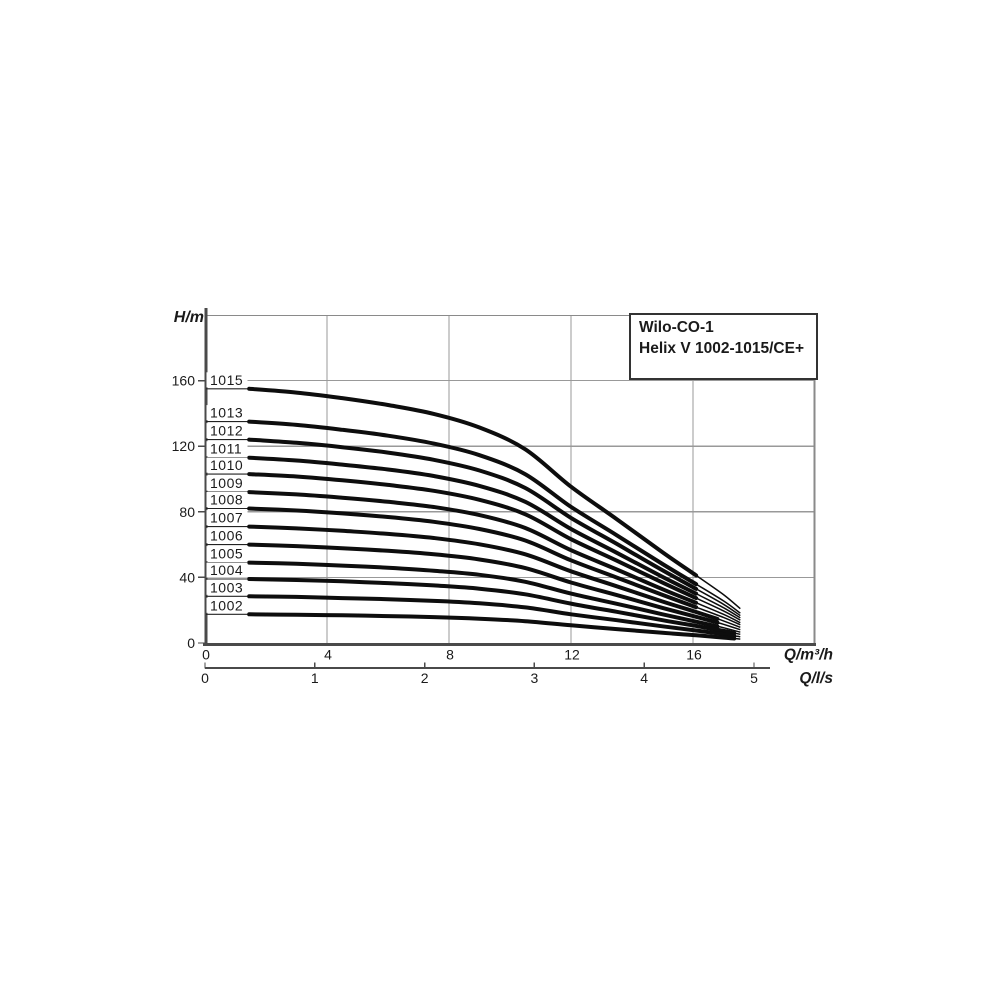 The height and width of the screenshot is (1000, 1000). I want to click on x2-tick-label-2: 2, so click(425, 678).